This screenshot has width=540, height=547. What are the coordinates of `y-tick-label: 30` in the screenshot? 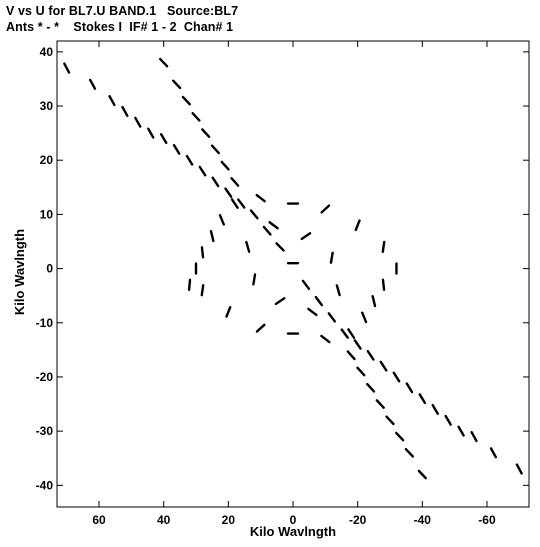 It's located at (47, 106).